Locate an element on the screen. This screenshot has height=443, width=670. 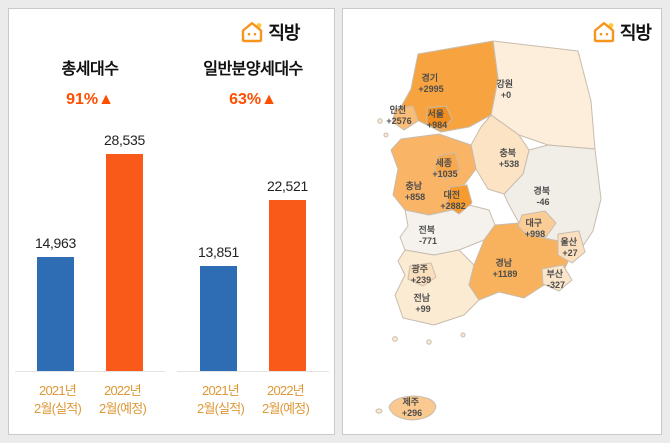
map-label-chungbuk: 충북 +538 is located at coordinates (508, 158).